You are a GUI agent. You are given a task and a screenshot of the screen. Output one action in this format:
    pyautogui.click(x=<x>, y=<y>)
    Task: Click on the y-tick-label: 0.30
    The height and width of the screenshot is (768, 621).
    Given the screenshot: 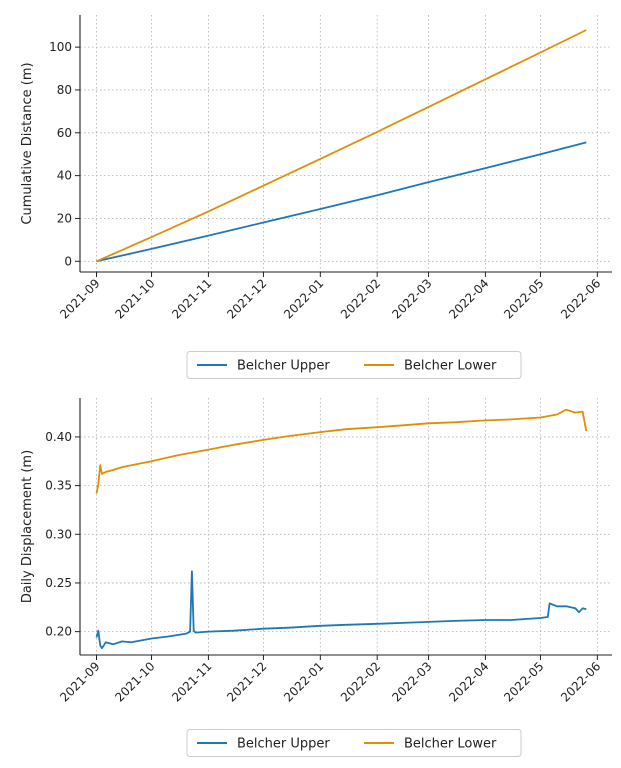 What is the action you would take?
    pyautogui.click(x=58, y=534)
    